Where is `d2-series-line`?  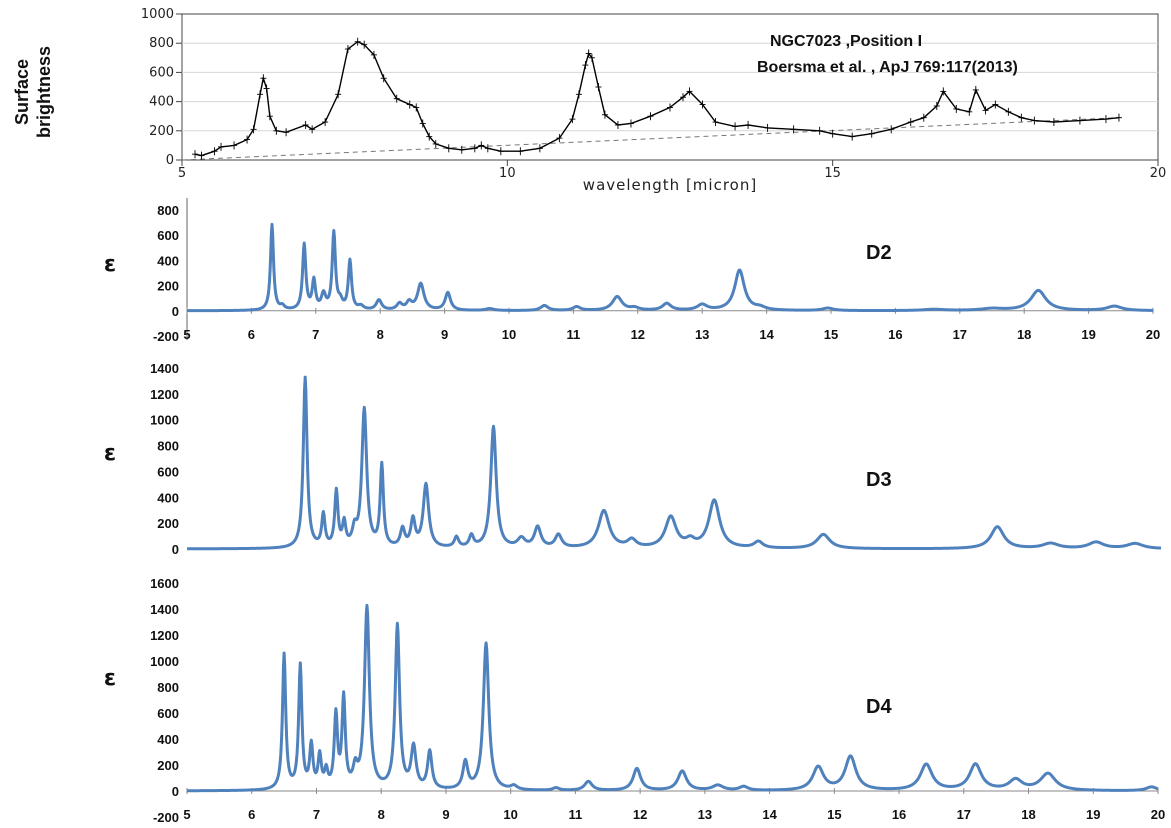
d2-series-line is located at coordinates (670, 267).